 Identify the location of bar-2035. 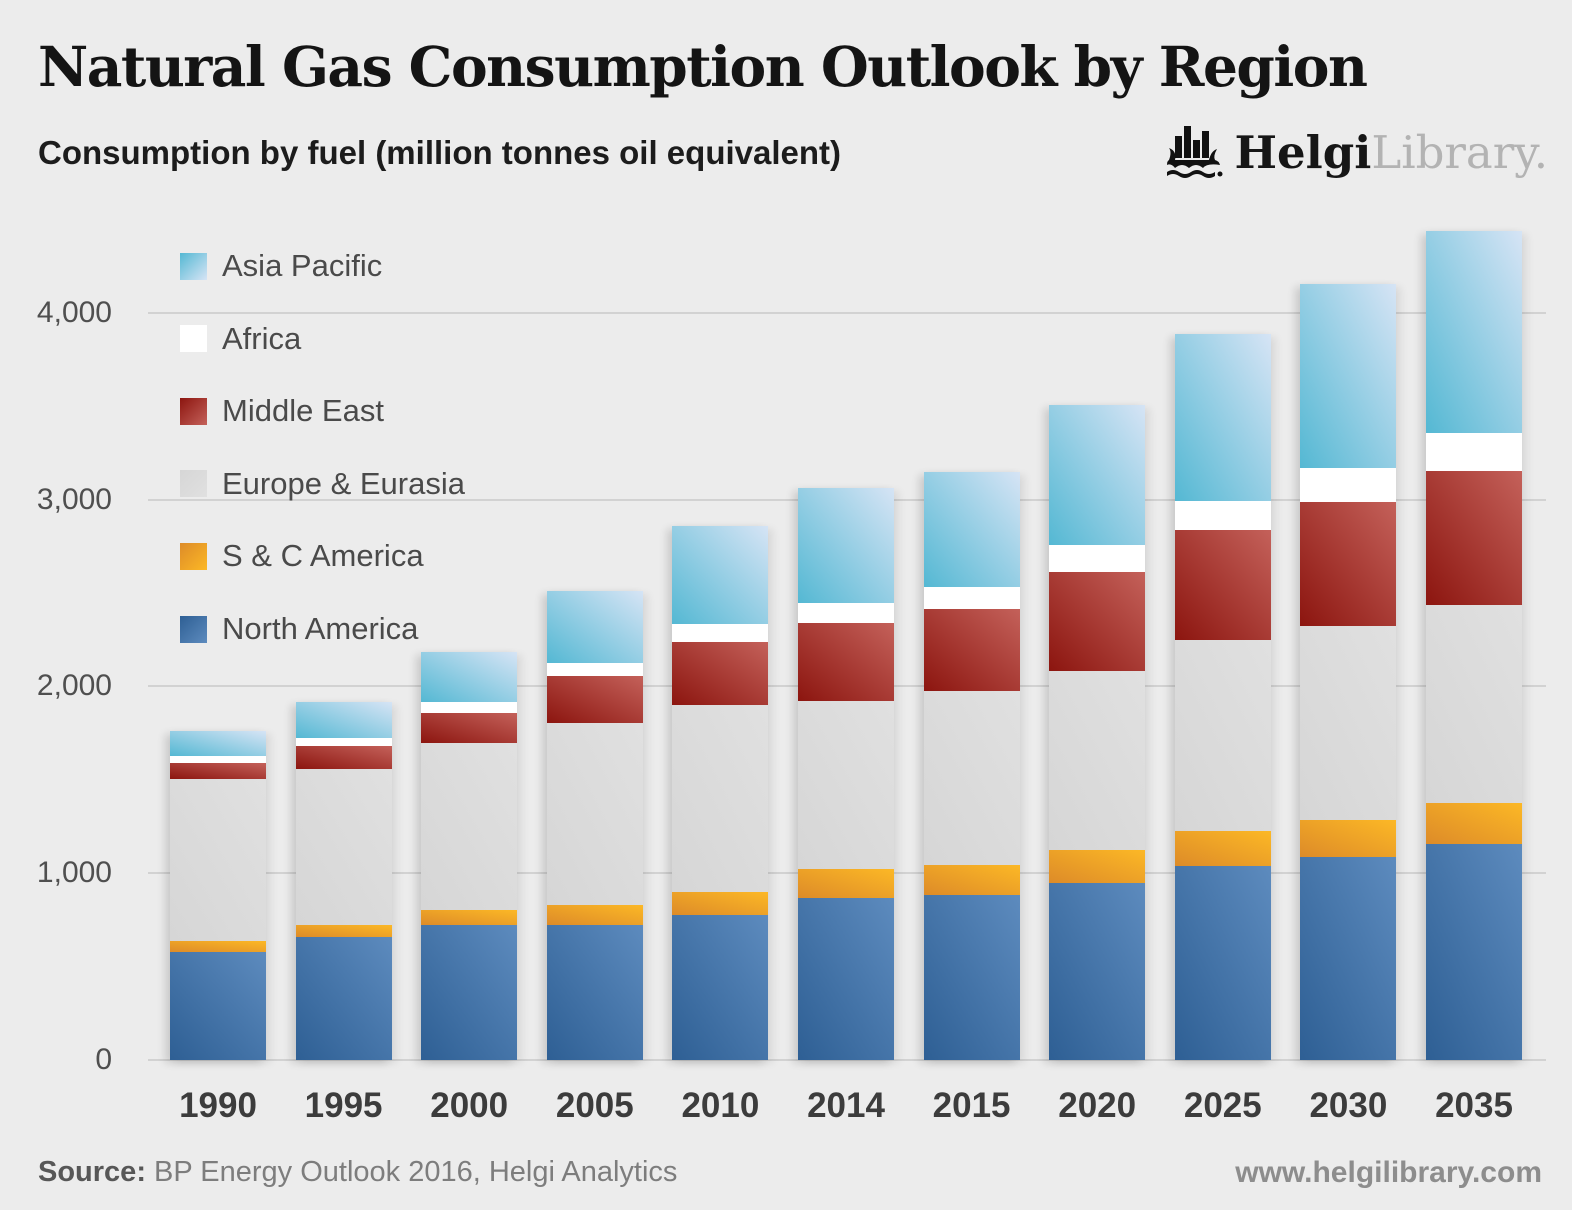
(1474, 645).